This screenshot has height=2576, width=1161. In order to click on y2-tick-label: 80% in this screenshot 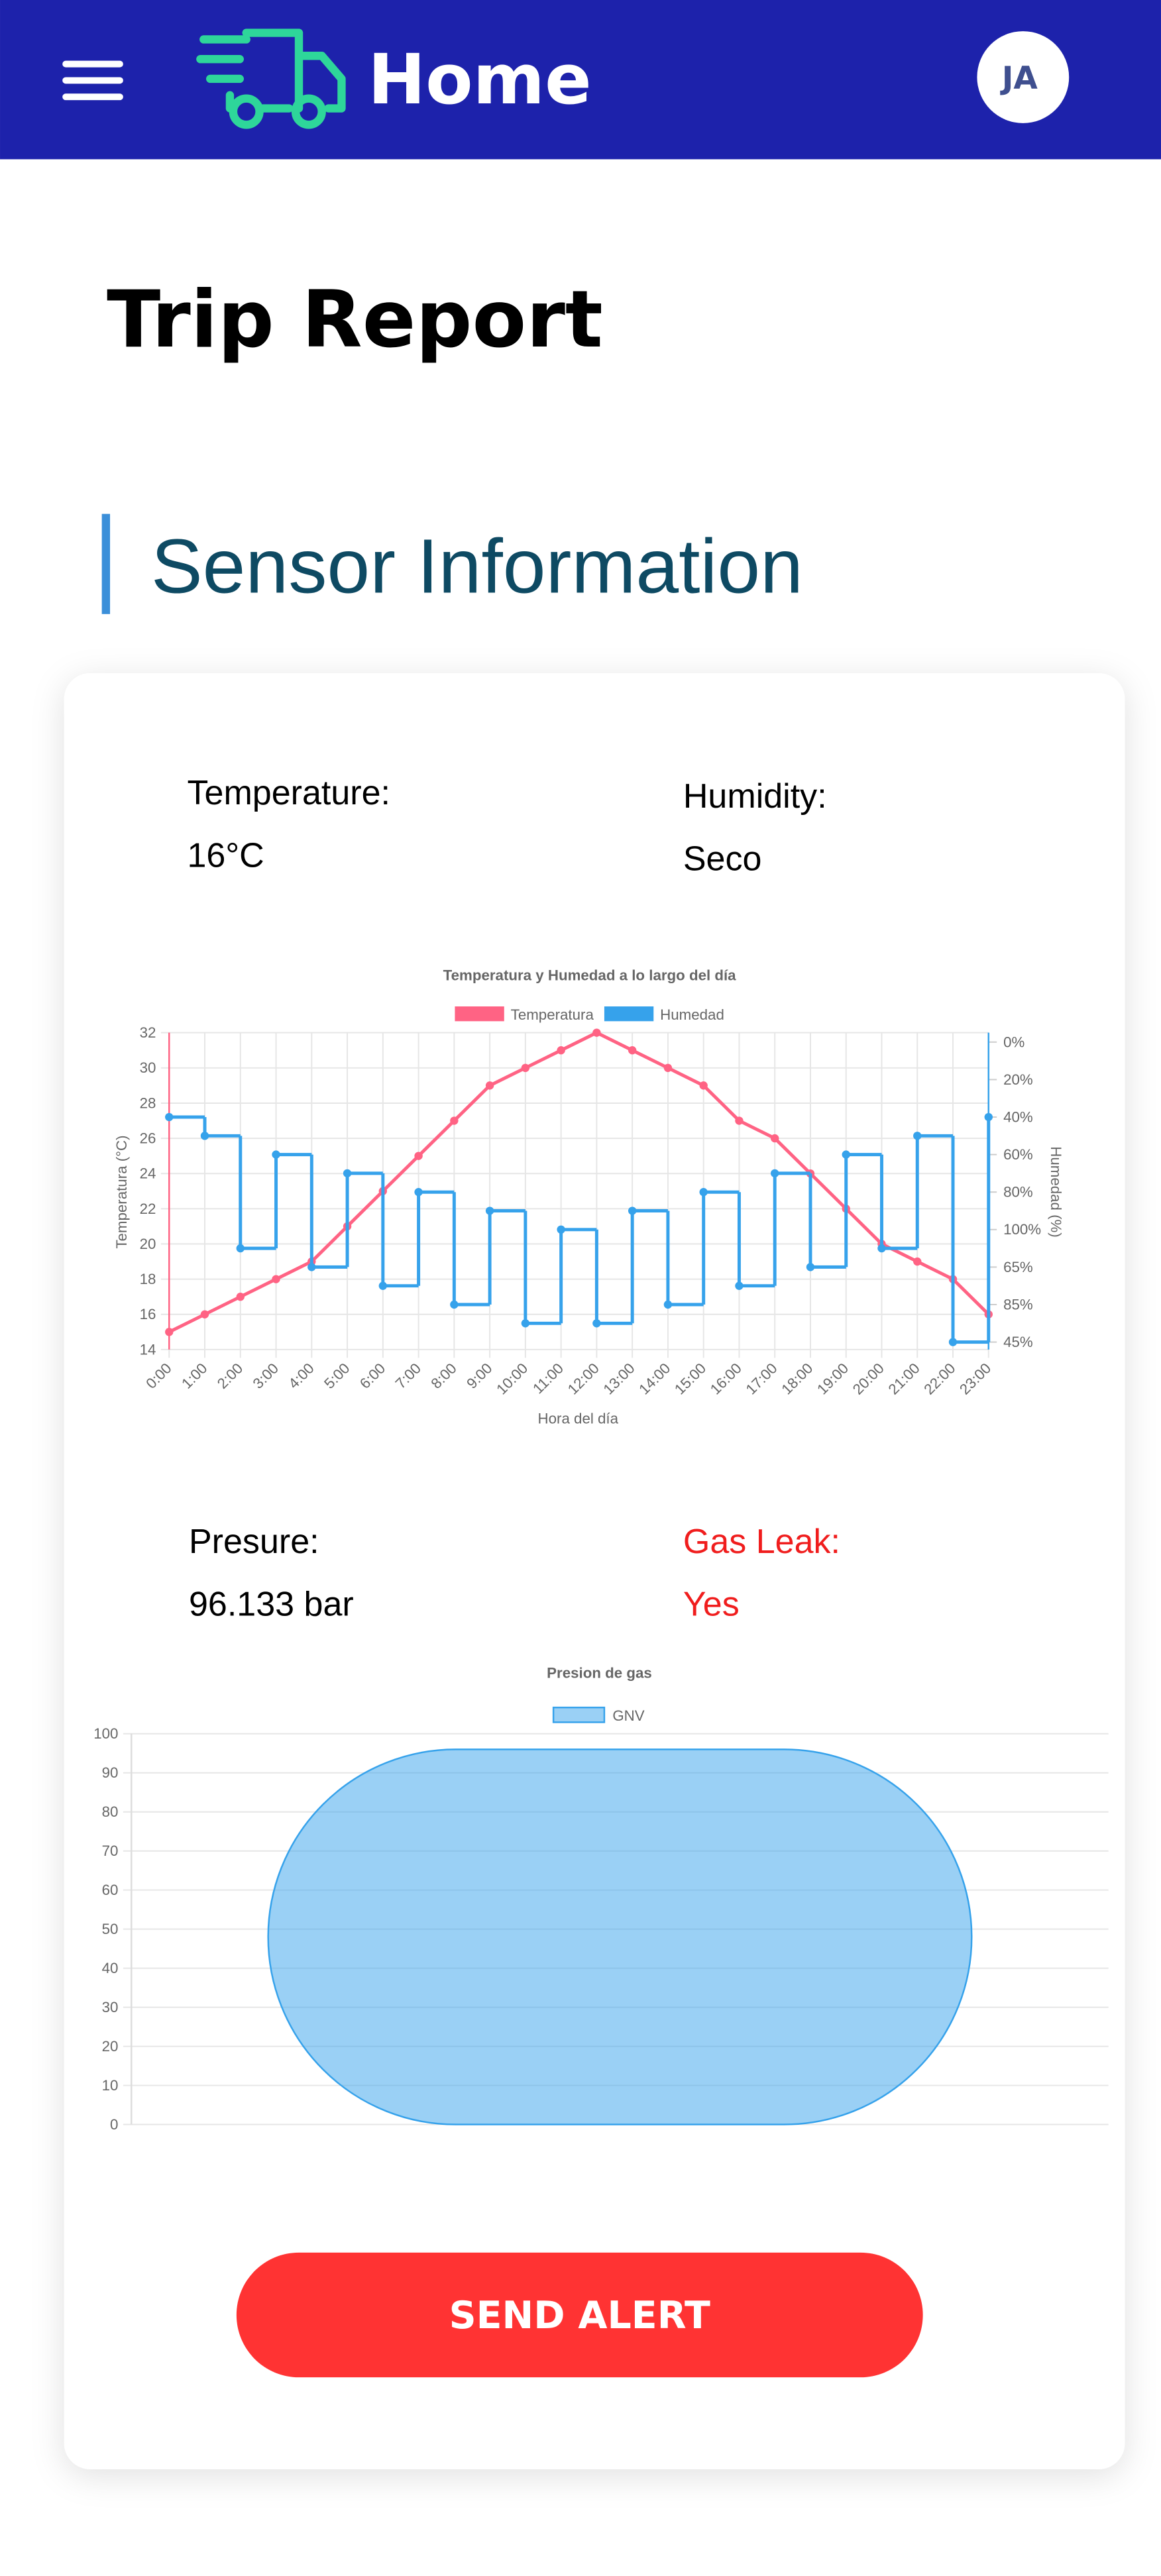, I will do `click(1018, 1192)`.